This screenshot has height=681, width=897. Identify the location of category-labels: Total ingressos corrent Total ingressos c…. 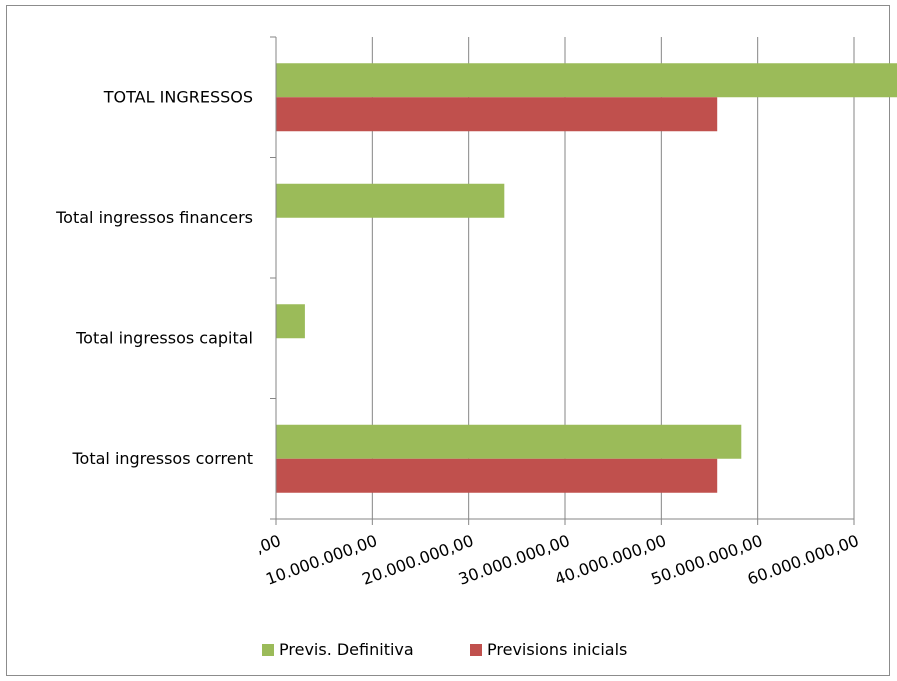
(154, 277).